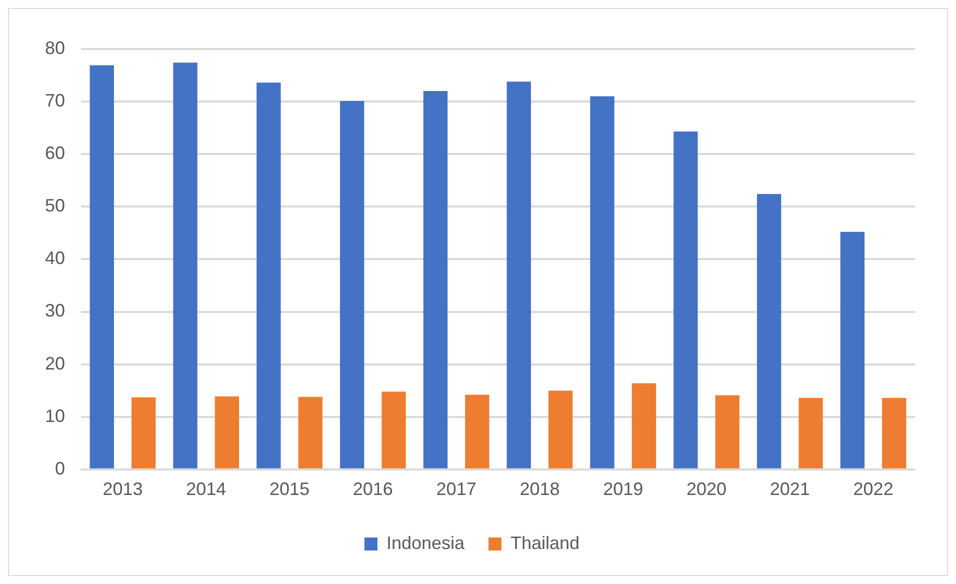  Describe the element at coordinates (873, 489) in the screenshot. I see `x-tick-label: 2022` at that location.